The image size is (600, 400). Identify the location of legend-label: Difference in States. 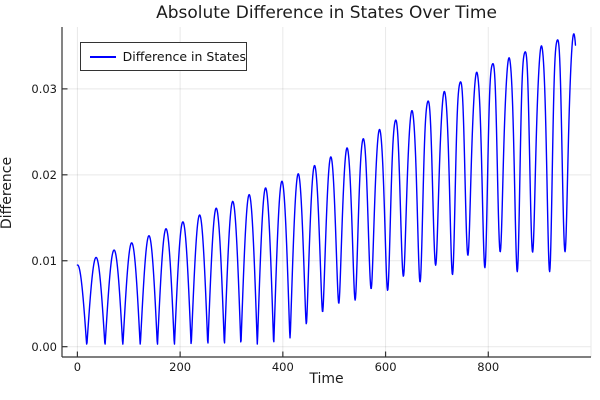
(184, 56).